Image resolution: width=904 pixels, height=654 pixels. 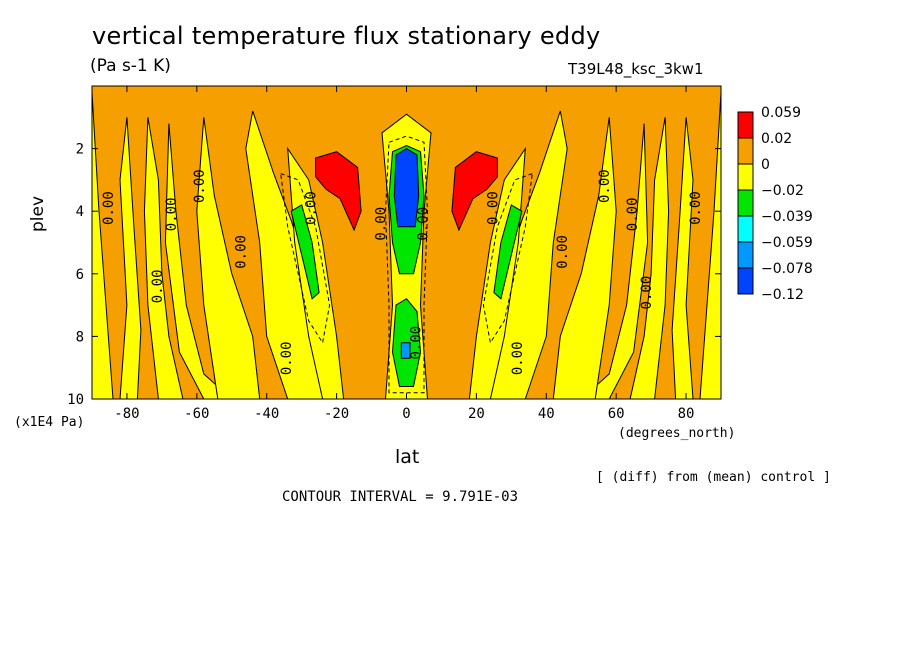 What do you see at coordinates (677, 433) in the screenshot?
I see `x-axis-unit: (degrees_north)` at bounding box center [677, 433].